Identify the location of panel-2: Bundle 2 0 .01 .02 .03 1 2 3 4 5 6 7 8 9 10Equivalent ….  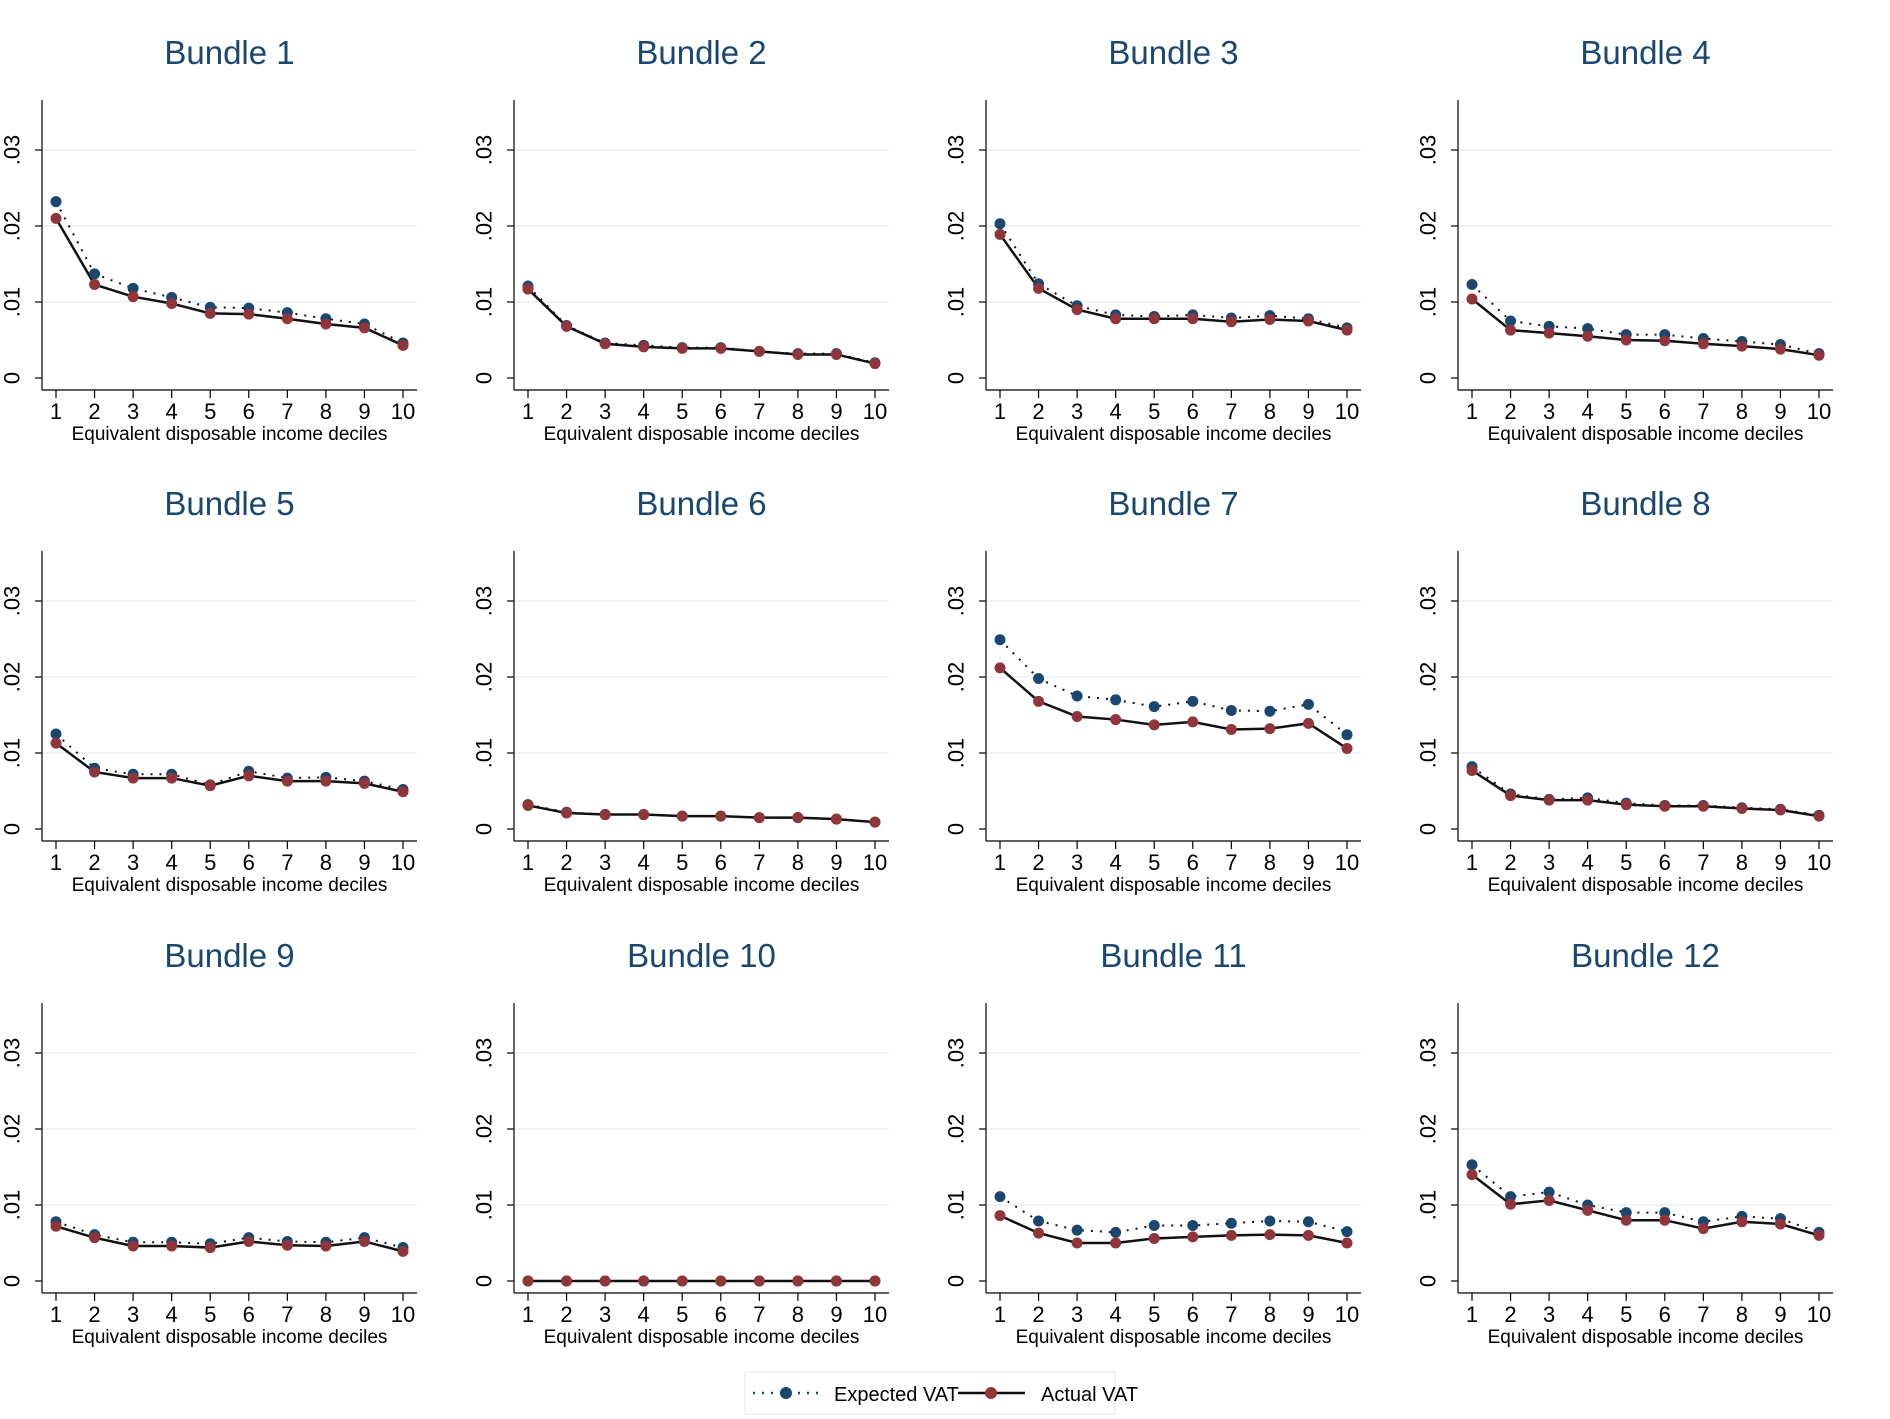
(680, 239).